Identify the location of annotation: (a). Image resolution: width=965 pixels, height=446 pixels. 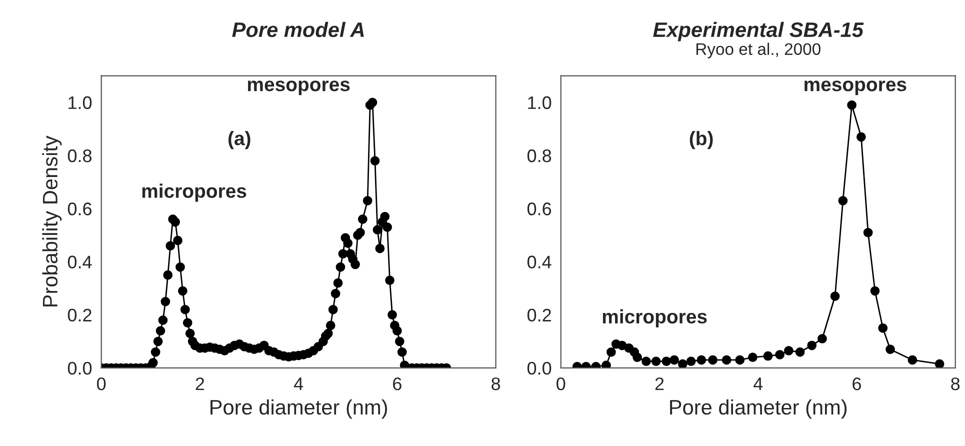
(239, 140).